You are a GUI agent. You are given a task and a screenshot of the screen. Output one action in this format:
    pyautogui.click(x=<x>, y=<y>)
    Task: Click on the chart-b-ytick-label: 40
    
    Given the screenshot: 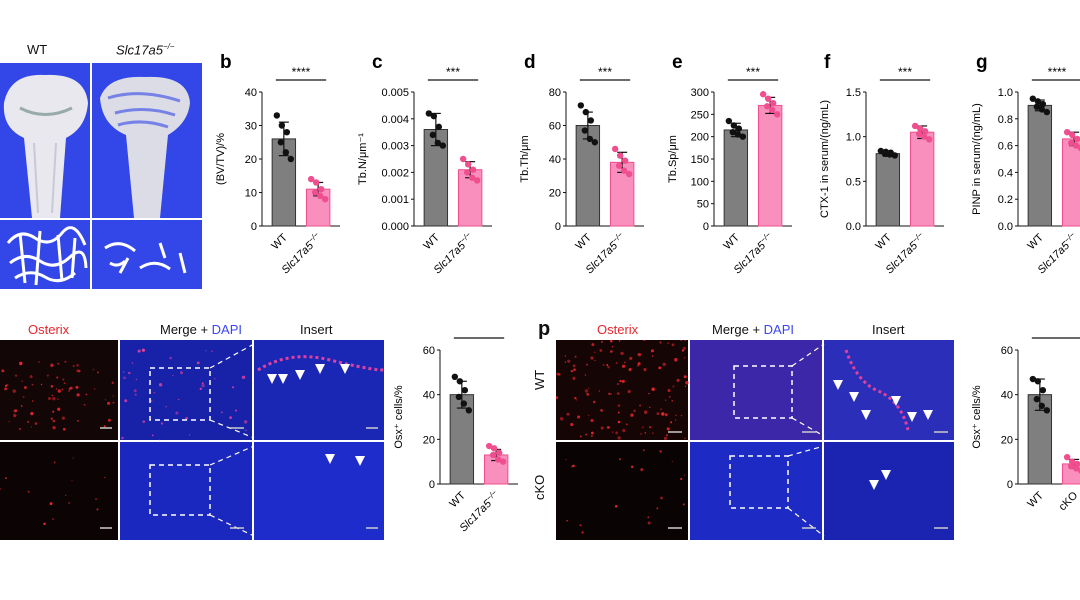 What is the action you would take?
    pyautogui.click(x=251, y=93)
    